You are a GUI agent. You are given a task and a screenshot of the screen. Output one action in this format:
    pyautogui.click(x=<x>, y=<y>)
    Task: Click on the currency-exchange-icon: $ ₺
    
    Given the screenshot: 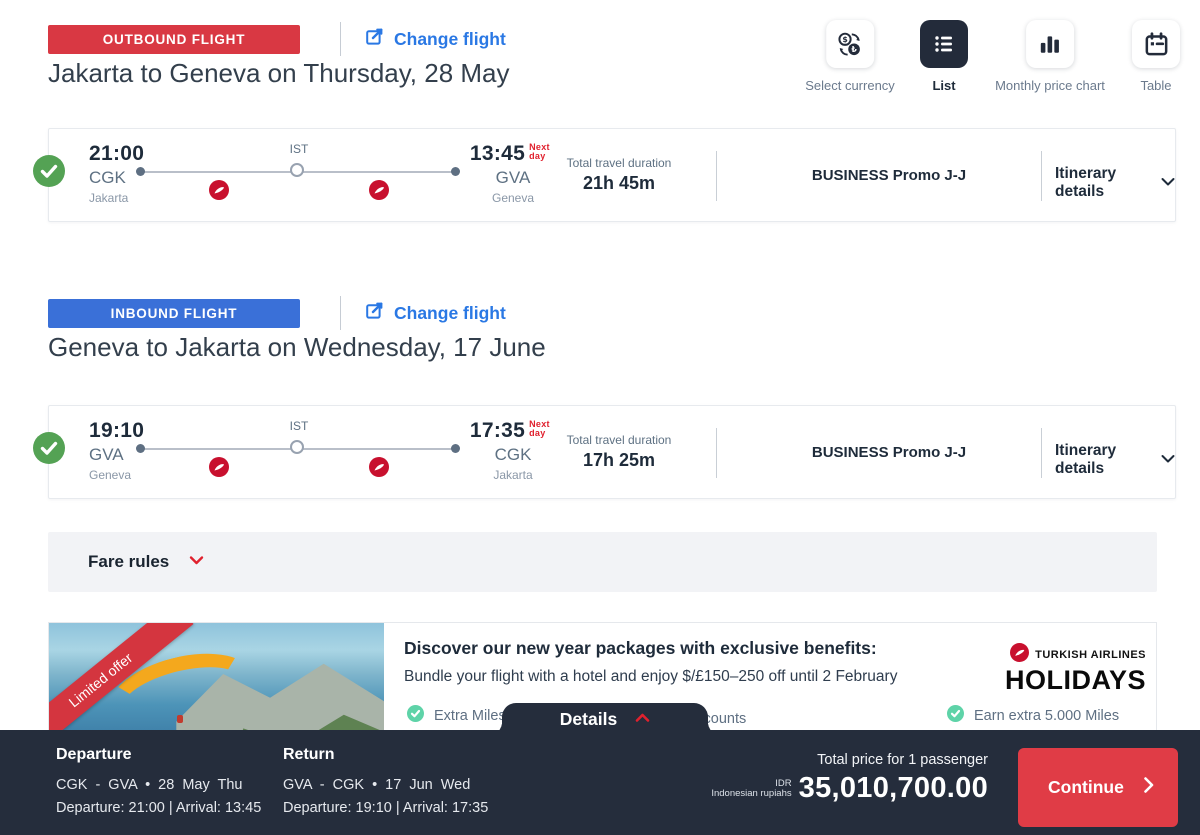 What is the action you would take?
    pyautogui.click(x=850, y=44)
    